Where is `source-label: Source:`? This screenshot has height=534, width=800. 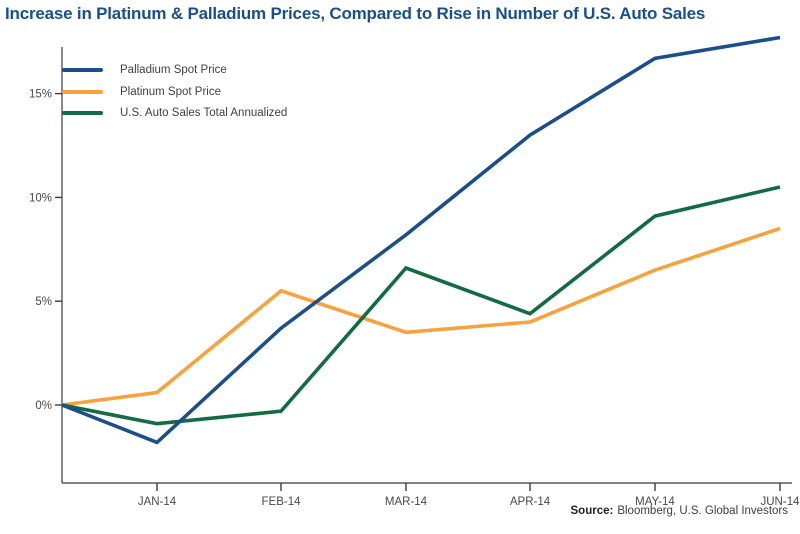 source-label: Source: is located at coordinates (592, 511).